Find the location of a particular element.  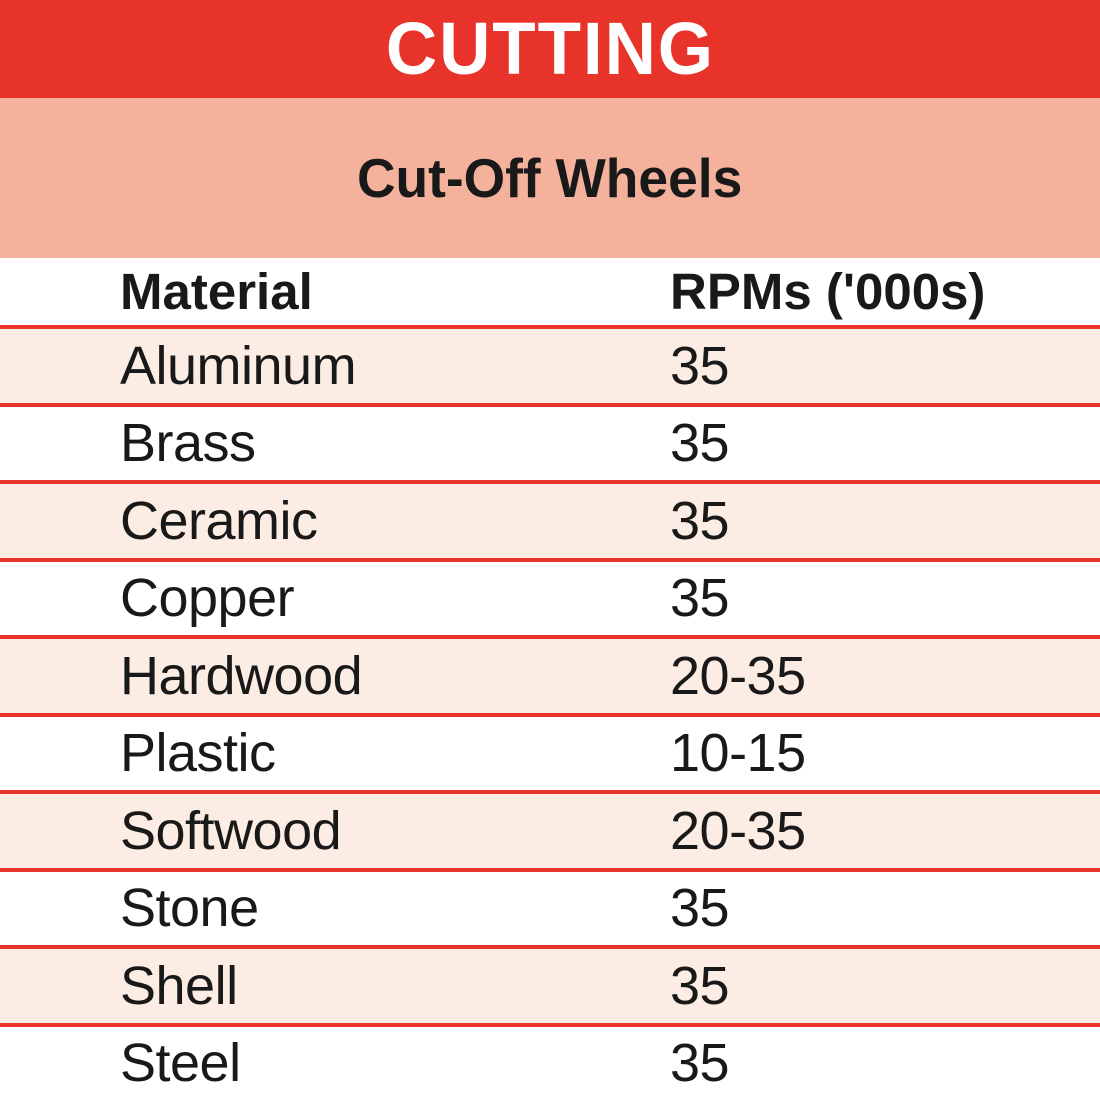

material-cell: Brass is located at coordinates (188, 443).